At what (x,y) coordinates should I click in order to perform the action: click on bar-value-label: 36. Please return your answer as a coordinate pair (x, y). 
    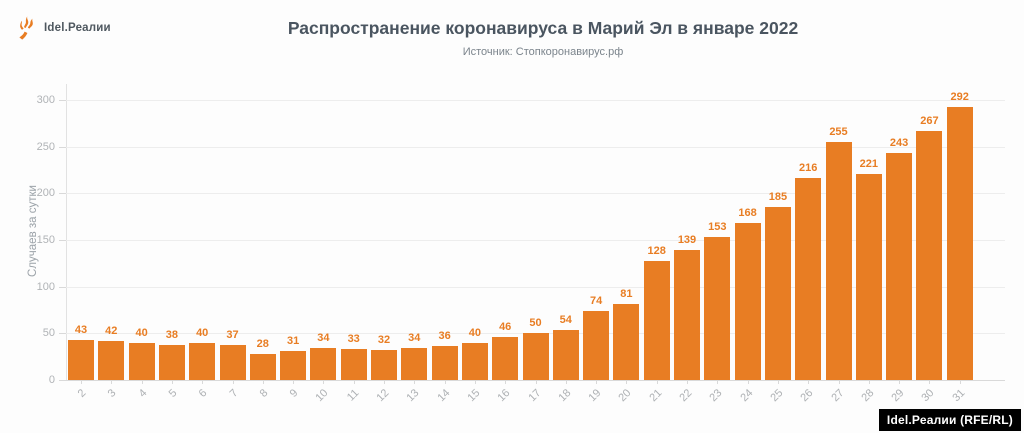
    Looking at the image, I should click on (444, 336).